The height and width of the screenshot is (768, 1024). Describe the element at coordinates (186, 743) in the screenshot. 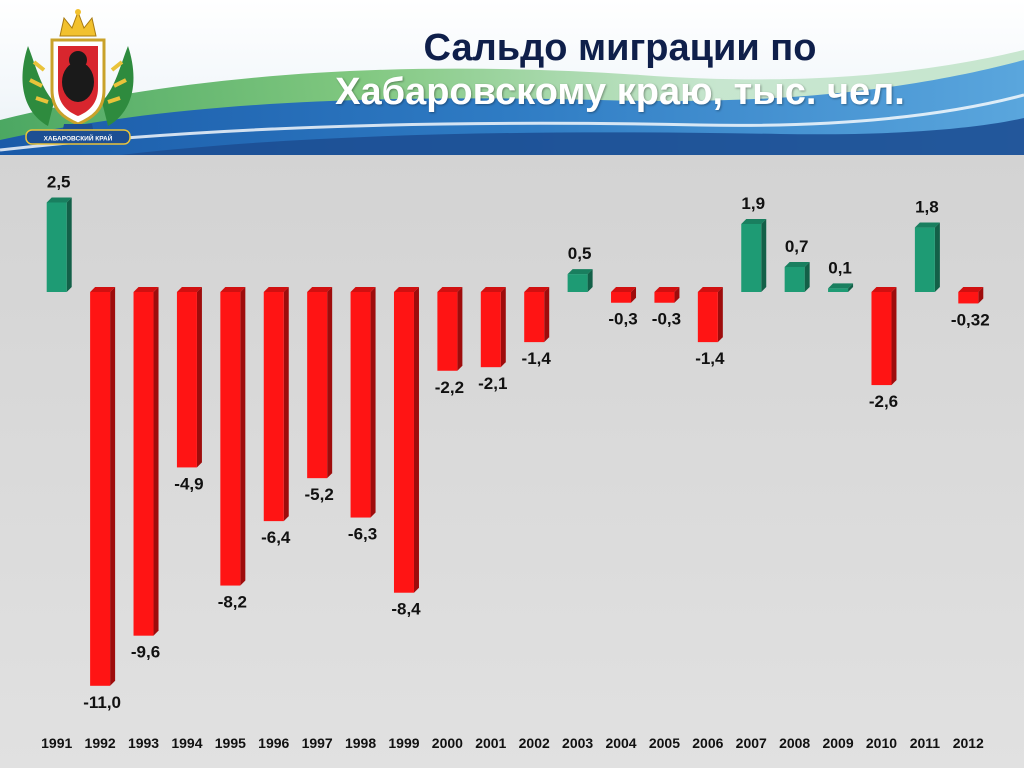

I see `x-tick-label-1994: 1994` at that location.